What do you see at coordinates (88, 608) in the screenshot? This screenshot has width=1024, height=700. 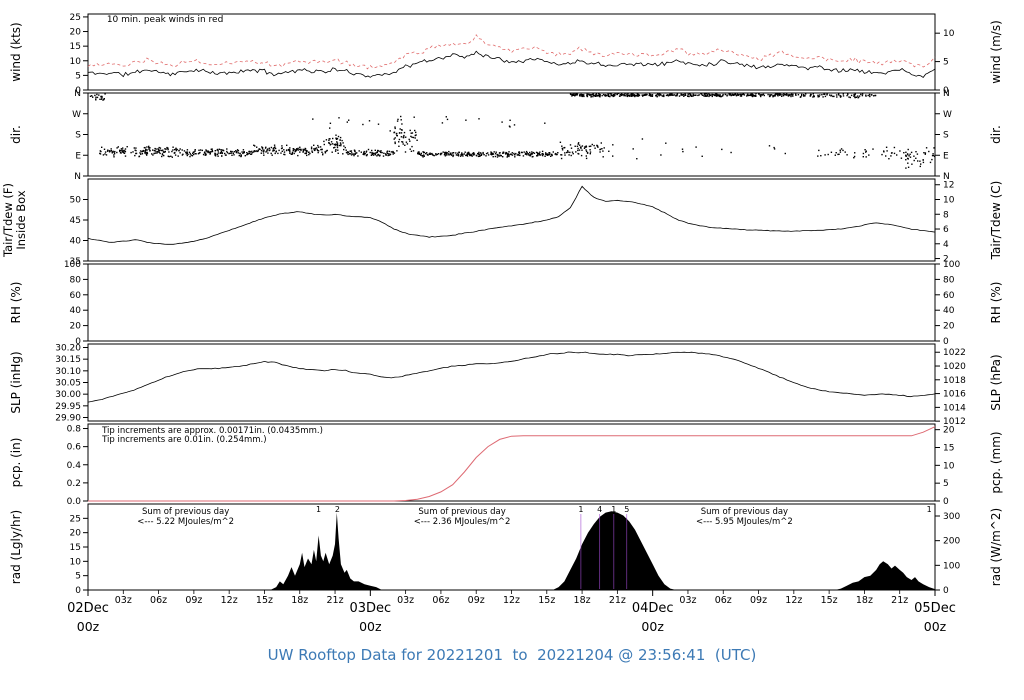 I see `svg-text: 02Dec` at bounding box center [88, 608].